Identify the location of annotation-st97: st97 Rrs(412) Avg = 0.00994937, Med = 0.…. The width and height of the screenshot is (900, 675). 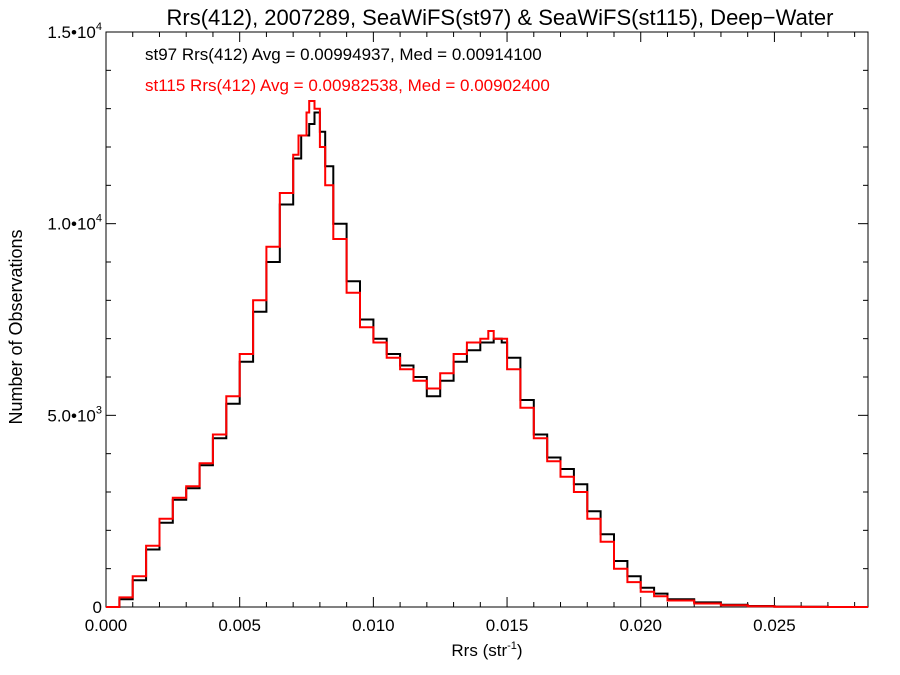
(343, 54).